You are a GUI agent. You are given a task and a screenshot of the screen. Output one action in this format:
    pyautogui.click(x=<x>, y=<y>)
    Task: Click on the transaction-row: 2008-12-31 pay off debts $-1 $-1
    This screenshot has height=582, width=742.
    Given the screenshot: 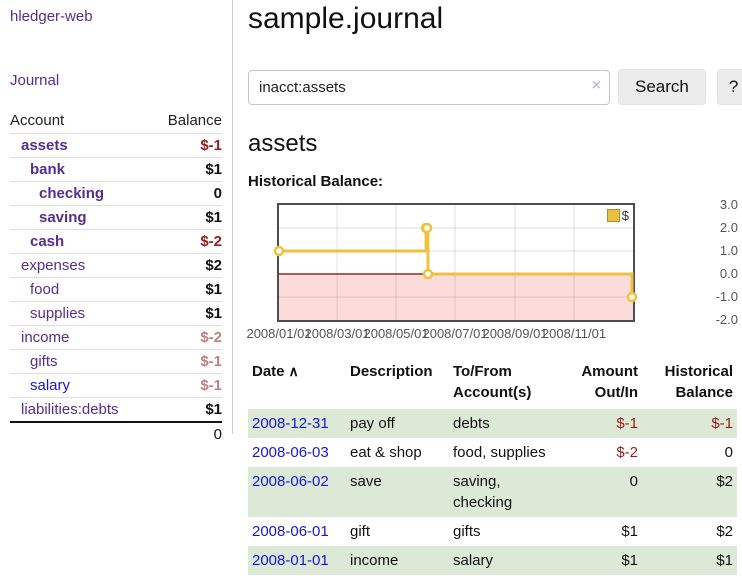 What is the action you would take?
    pyautogui.click(x=492, y=423)
    